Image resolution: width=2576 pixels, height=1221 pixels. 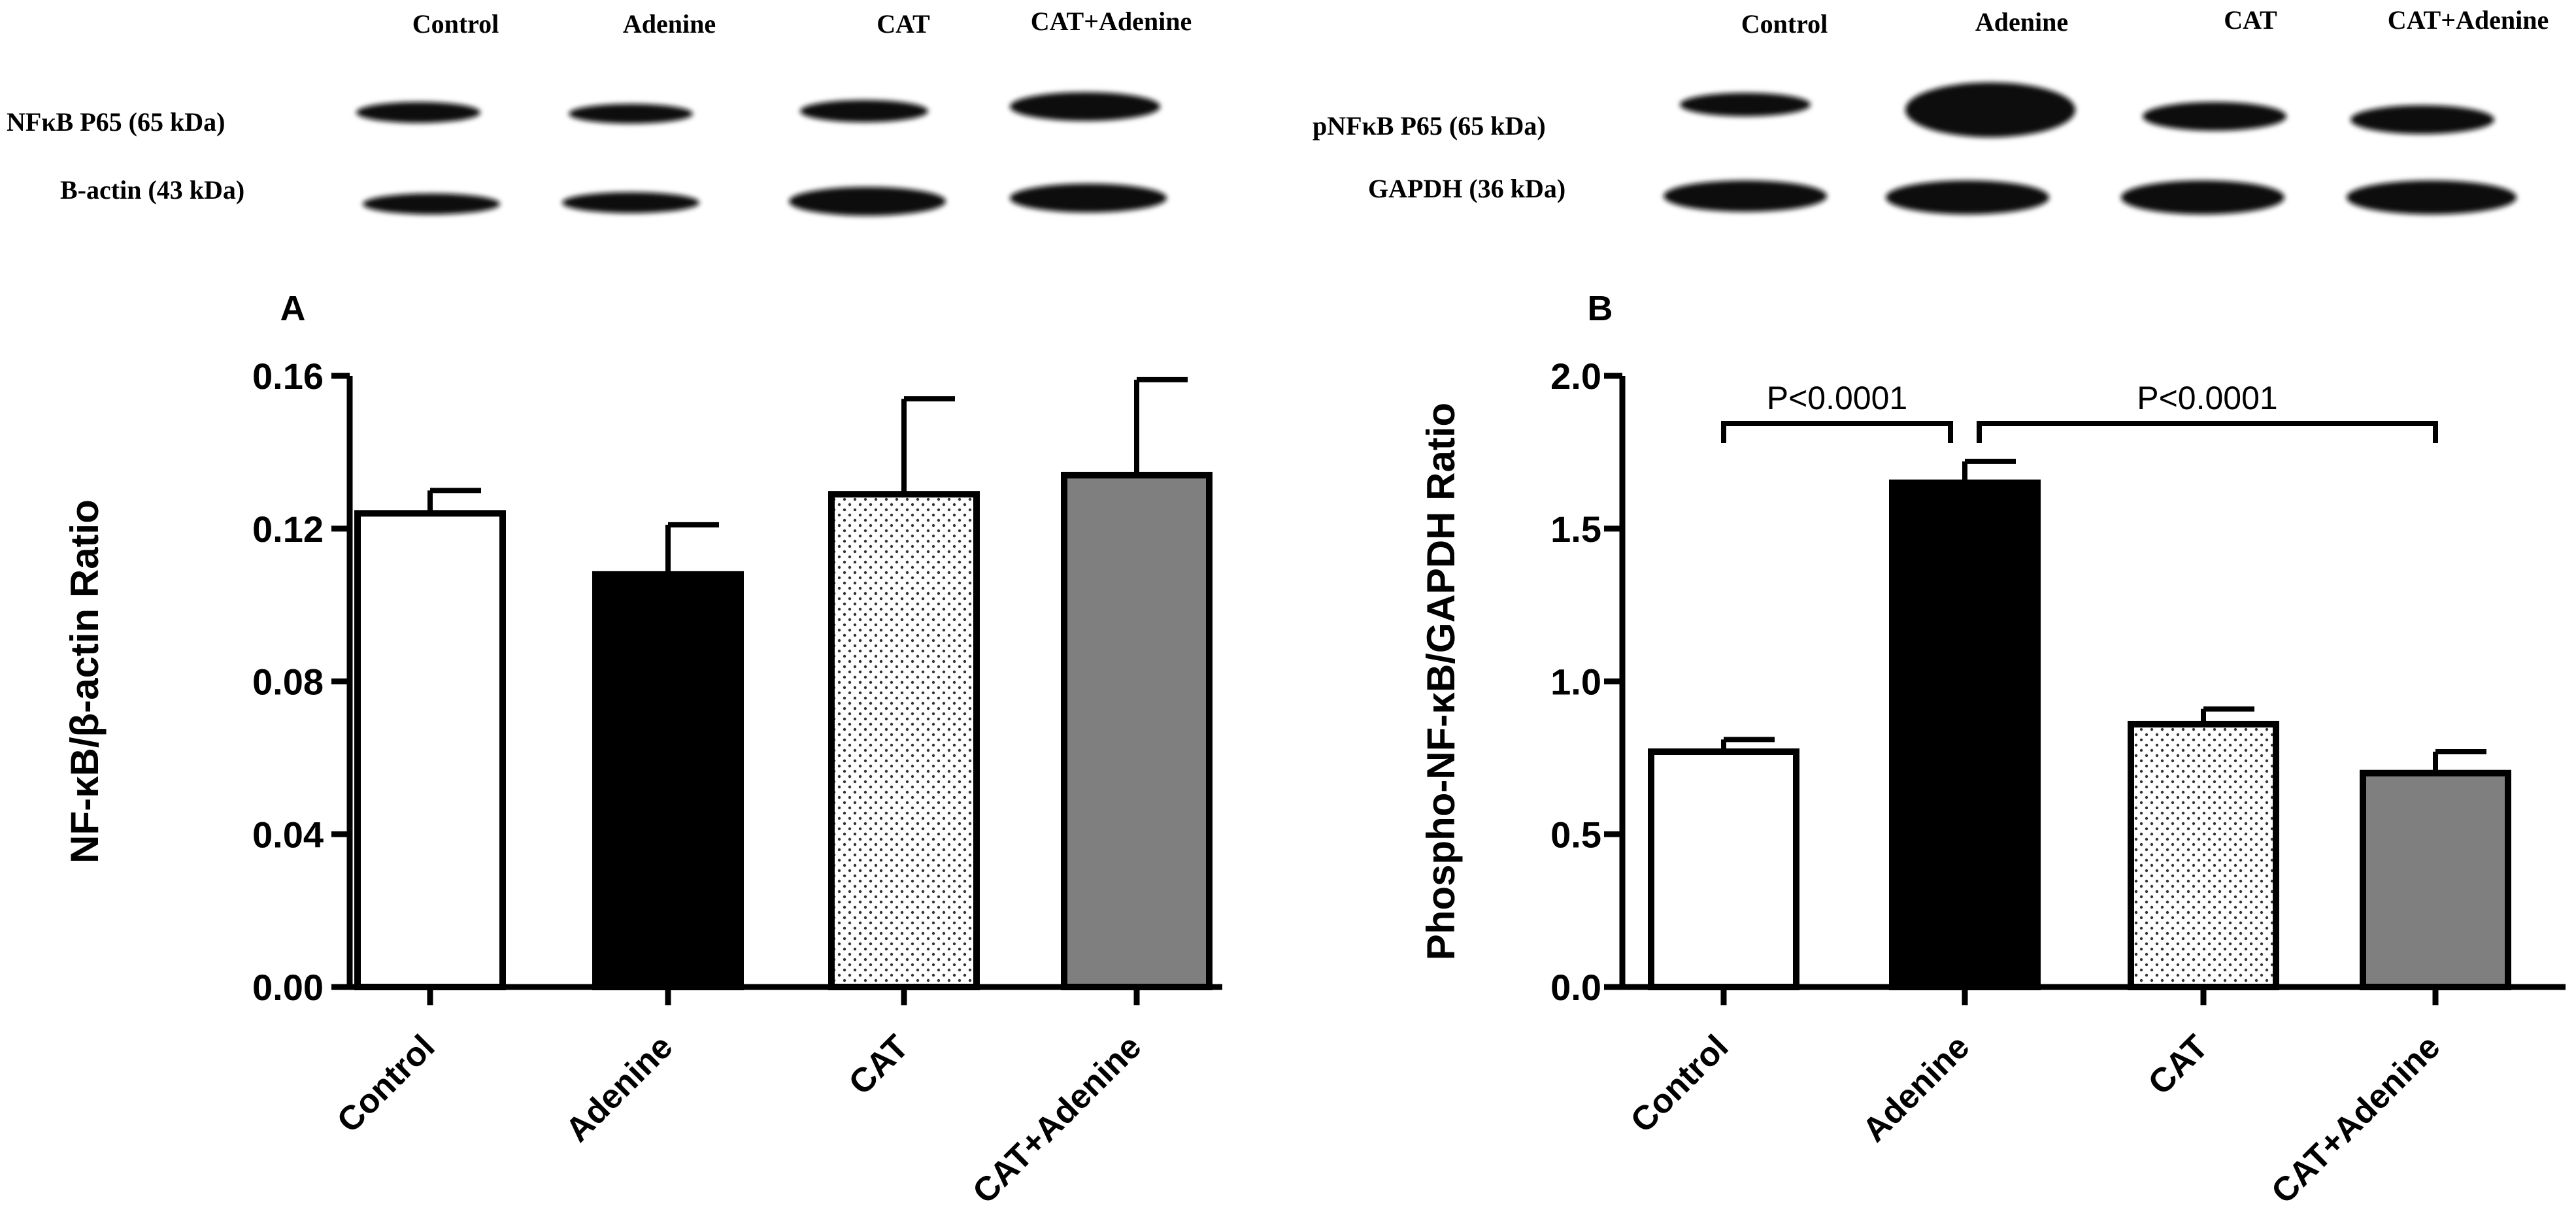 What do you see at coordinates (288, 376) in the screenshot?
I see `y-tick-label: 0.16` at bounding box center [288, 376].